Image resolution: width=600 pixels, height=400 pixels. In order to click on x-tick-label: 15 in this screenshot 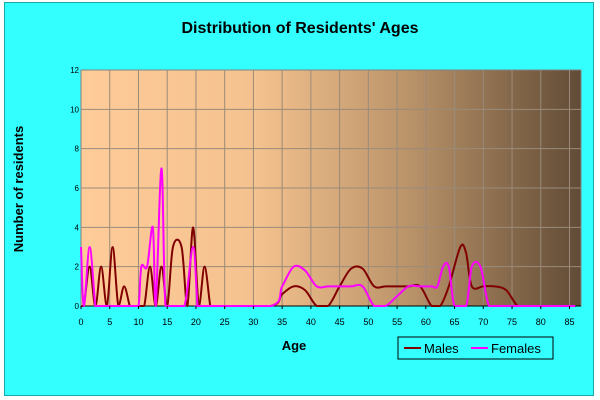, I will do `click(167, 322)`.